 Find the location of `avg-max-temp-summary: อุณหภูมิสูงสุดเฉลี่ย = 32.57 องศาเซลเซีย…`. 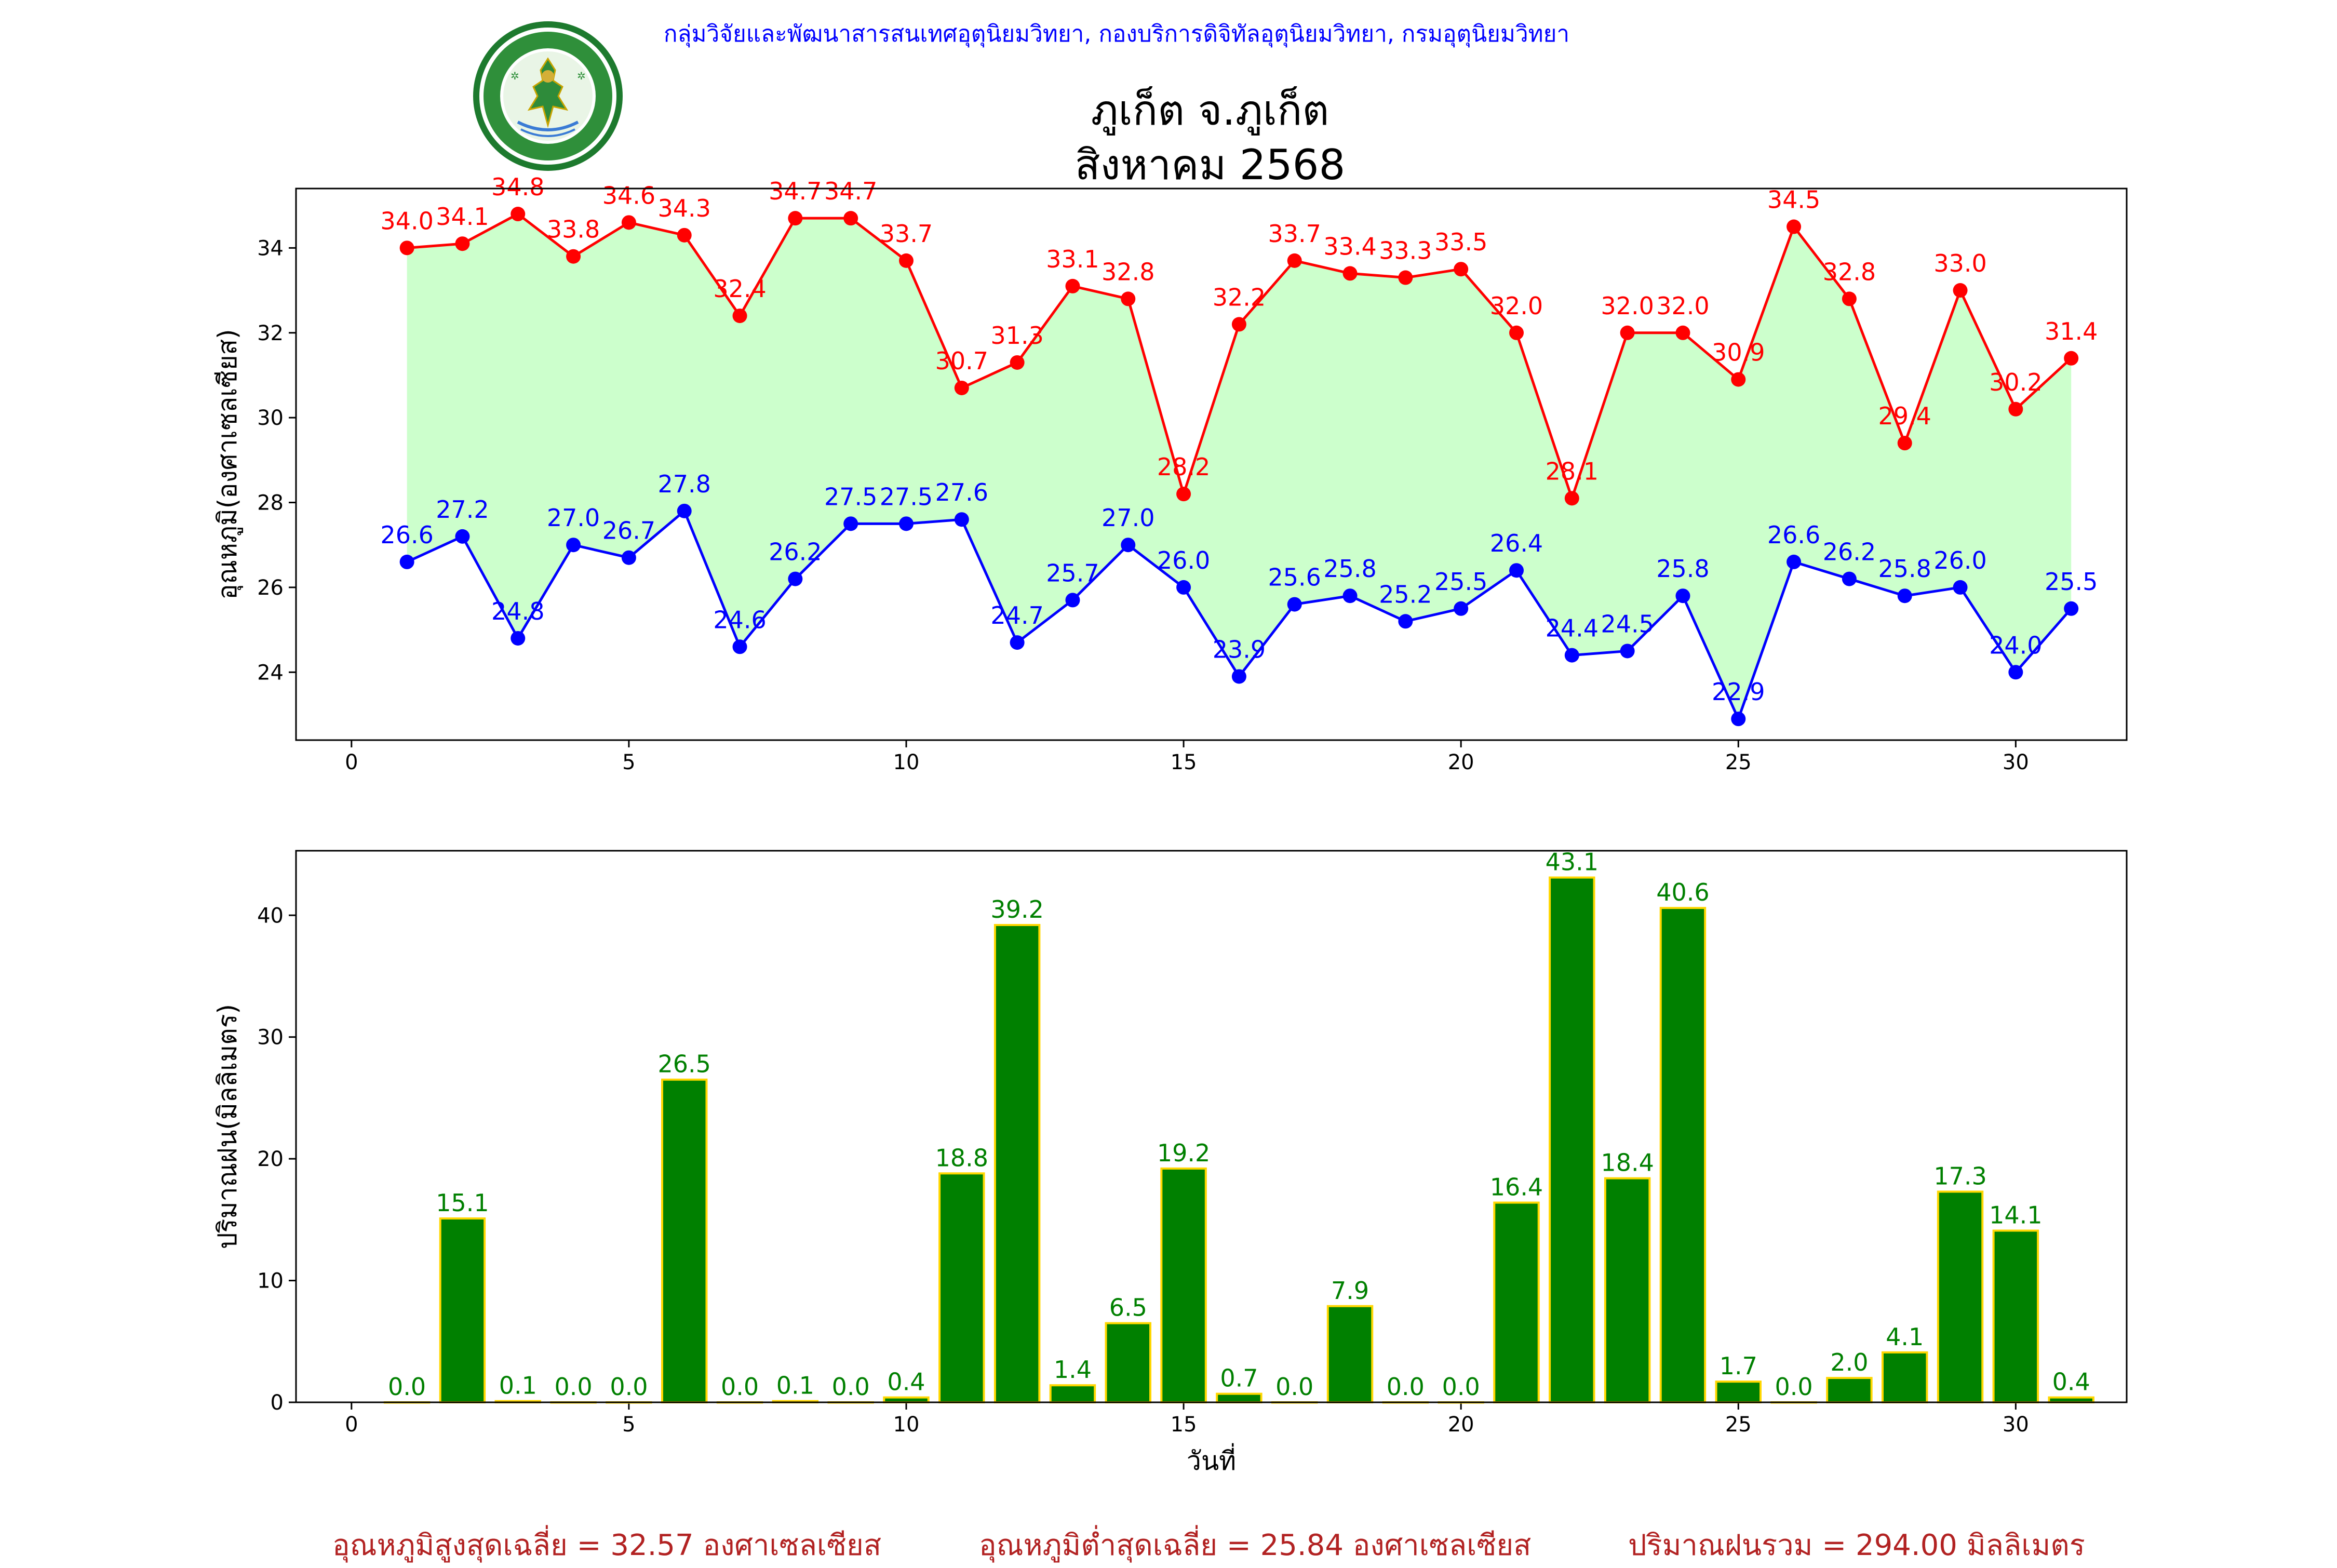

avg-max-temp-summary: อุณหภูมิสูงสุดเฉลี่ย = 32.57 องศาเซลเซีย… is located at coordinates (607, 1545).